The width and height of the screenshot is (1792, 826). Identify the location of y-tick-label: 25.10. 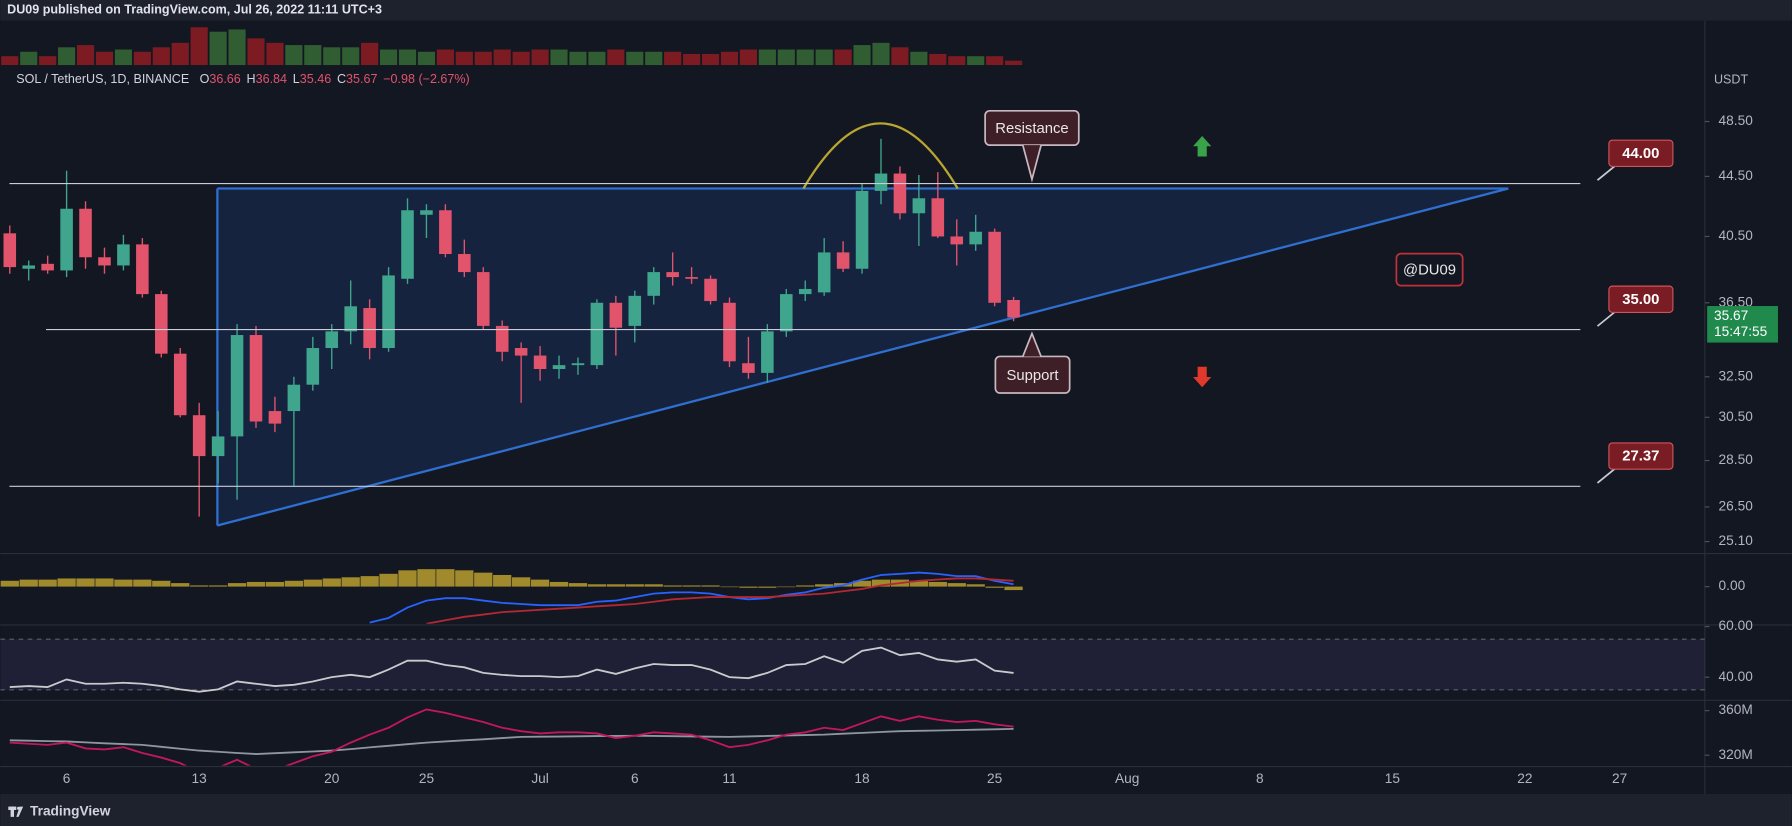
(1736, 540).